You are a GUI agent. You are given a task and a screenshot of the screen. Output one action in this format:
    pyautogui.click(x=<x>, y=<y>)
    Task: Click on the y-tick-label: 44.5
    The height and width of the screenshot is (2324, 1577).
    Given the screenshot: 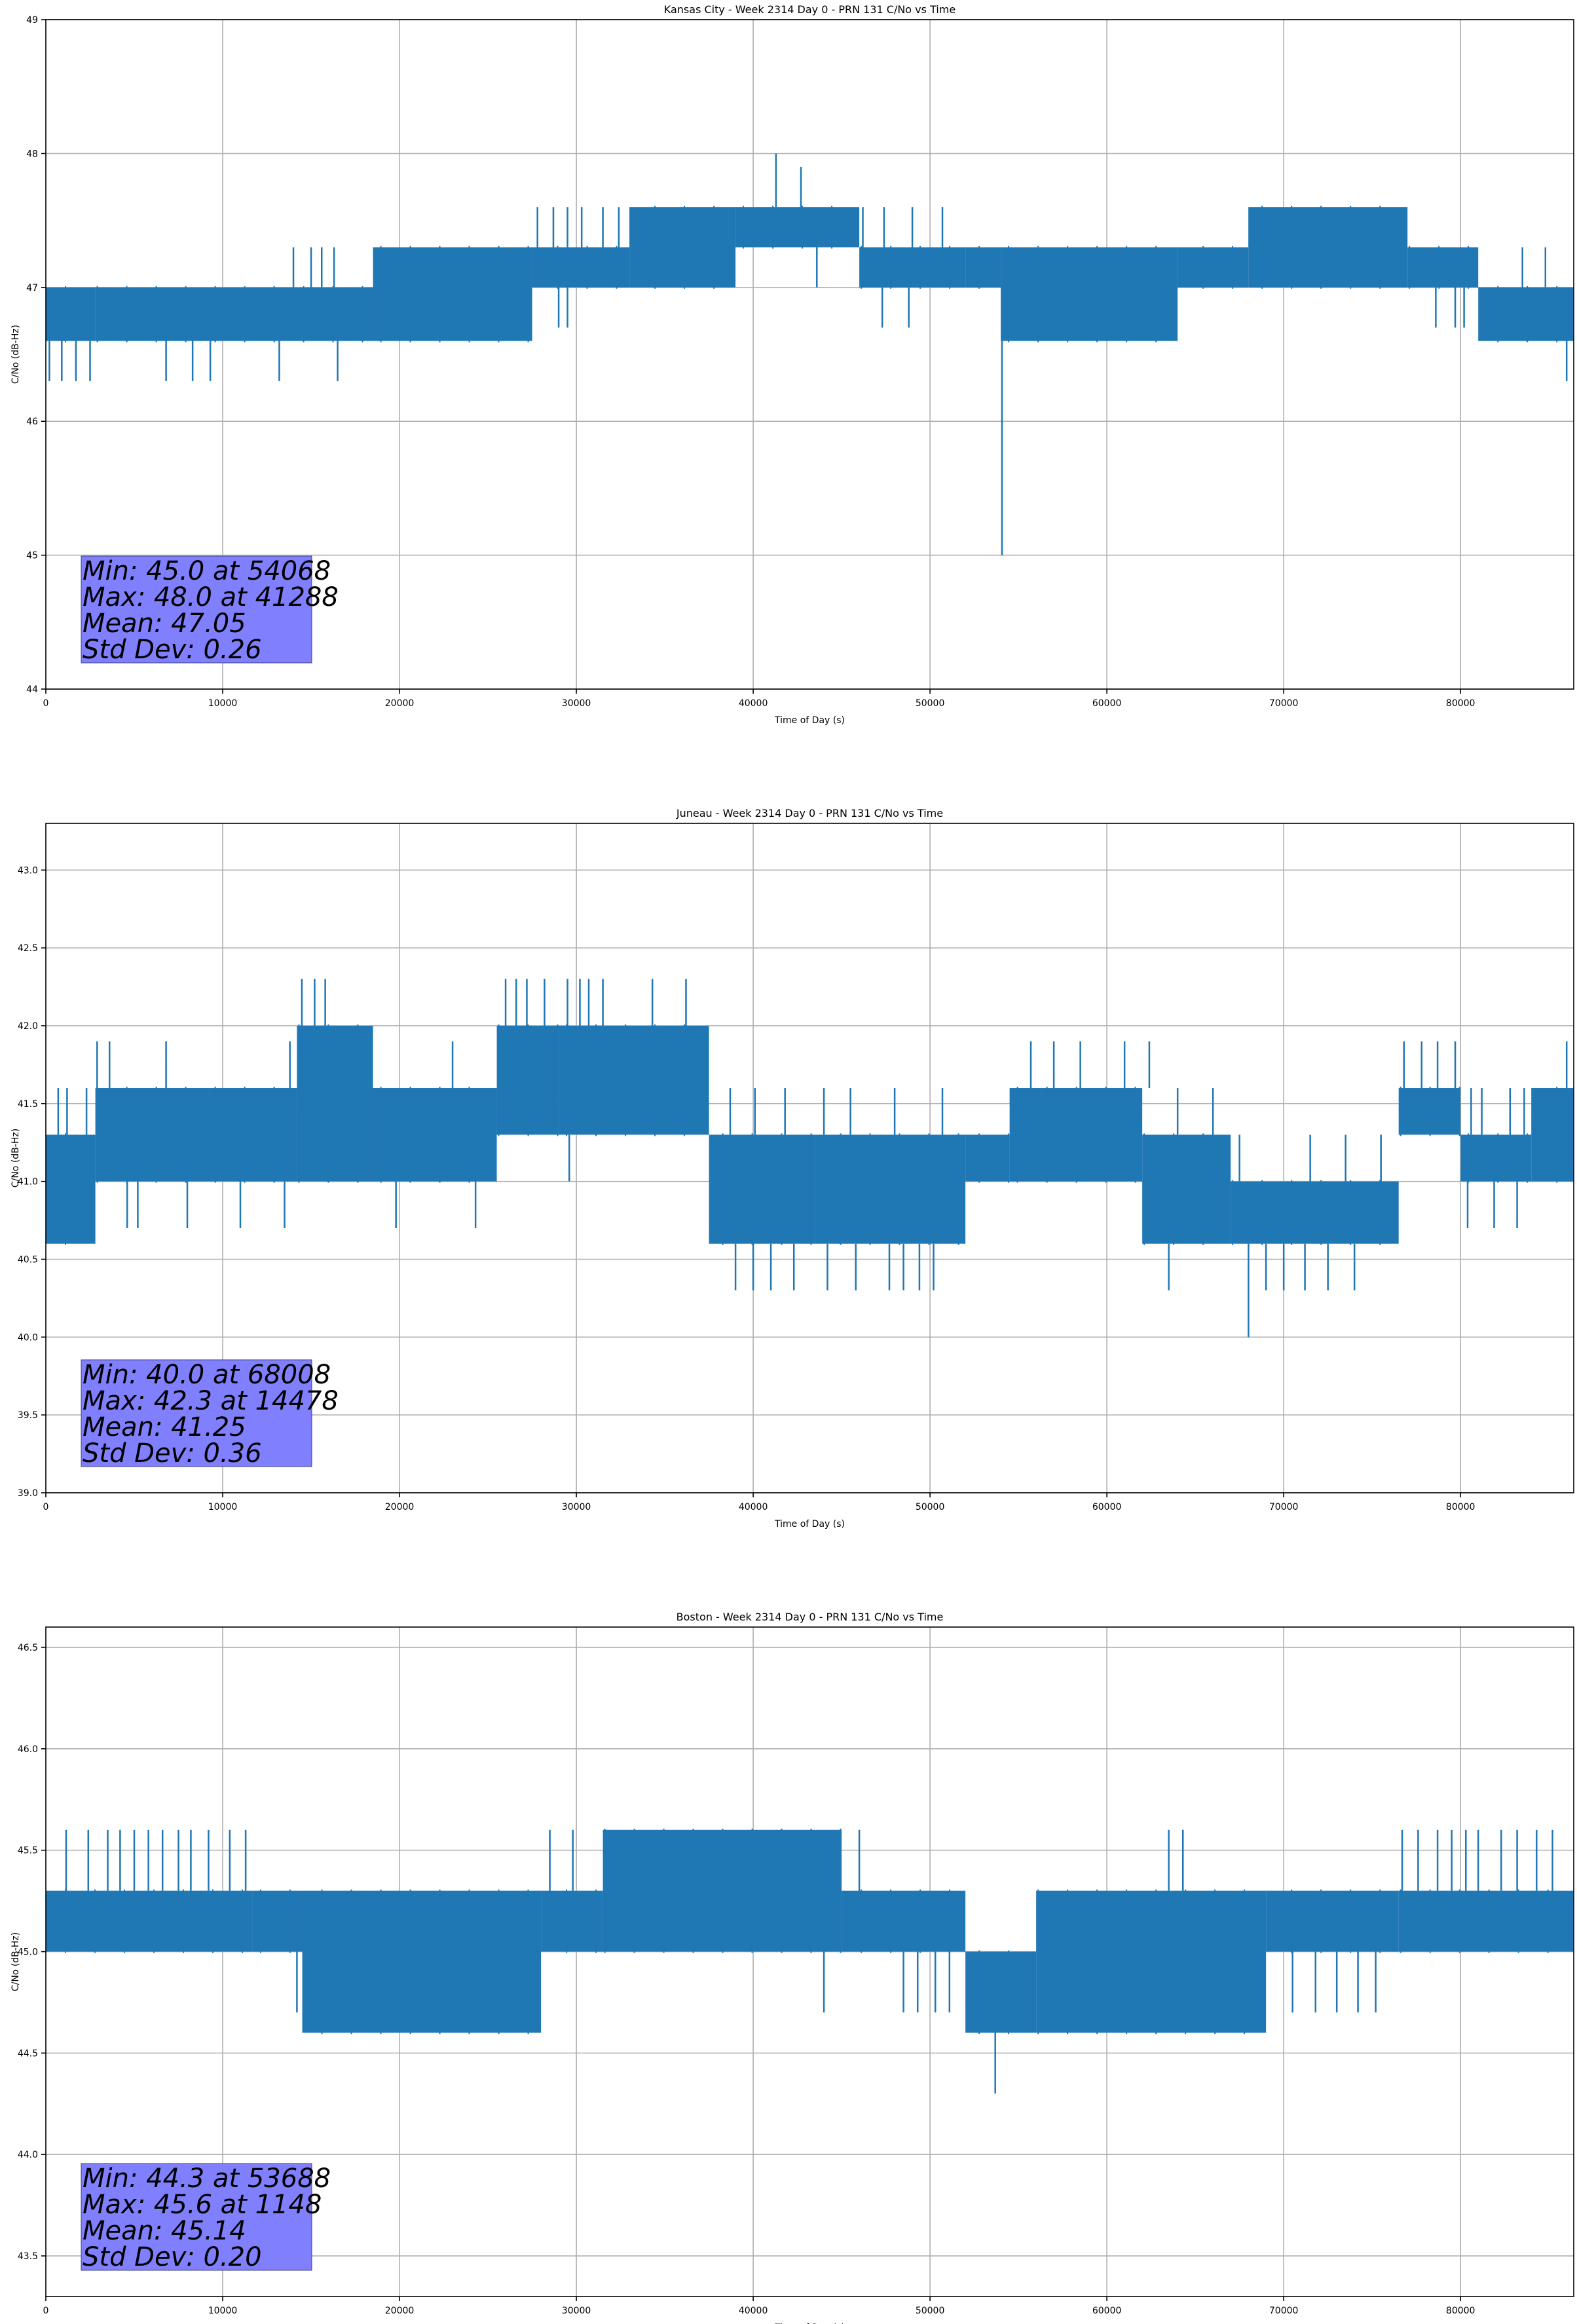 What is the action you would take?
    pyautogui.click(x=28, y=2053)
    